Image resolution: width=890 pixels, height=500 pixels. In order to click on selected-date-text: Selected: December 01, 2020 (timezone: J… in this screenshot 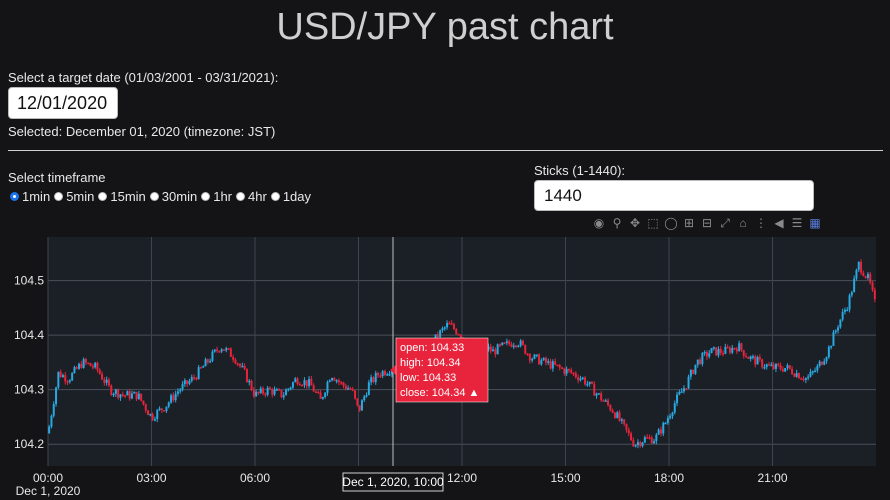, I will do `click(142, 131)`.